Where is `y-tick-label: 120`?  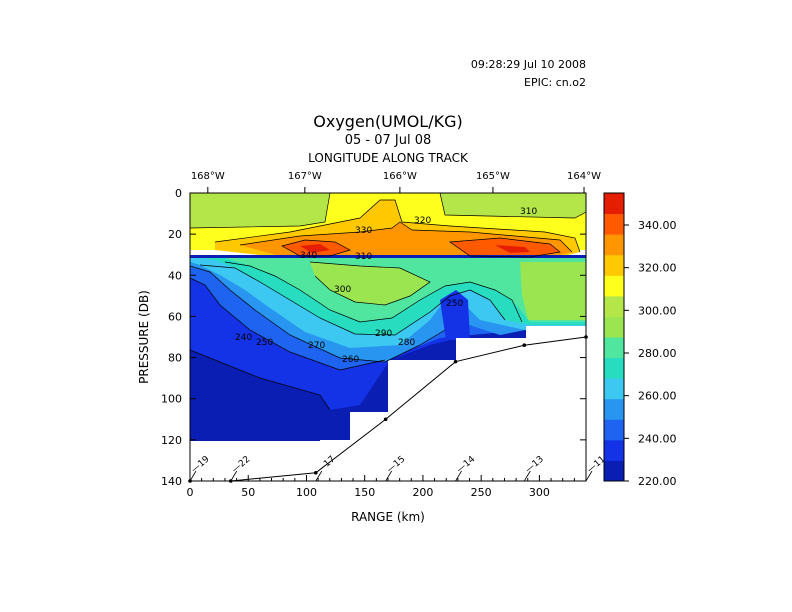
y-tick-label: 120 is located at coordinates (171, 440).